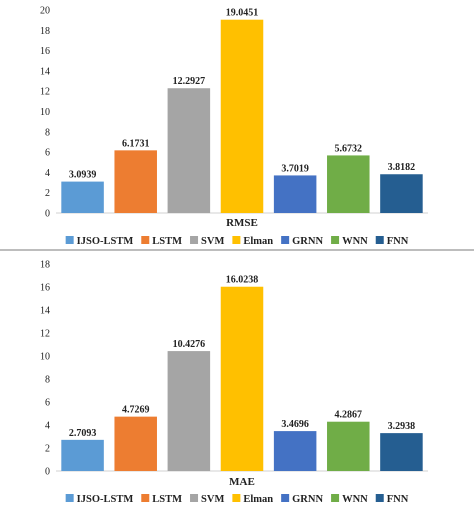 The image size is (474, 514). I want to click on mae-bar-wnn, so click(348, 446).